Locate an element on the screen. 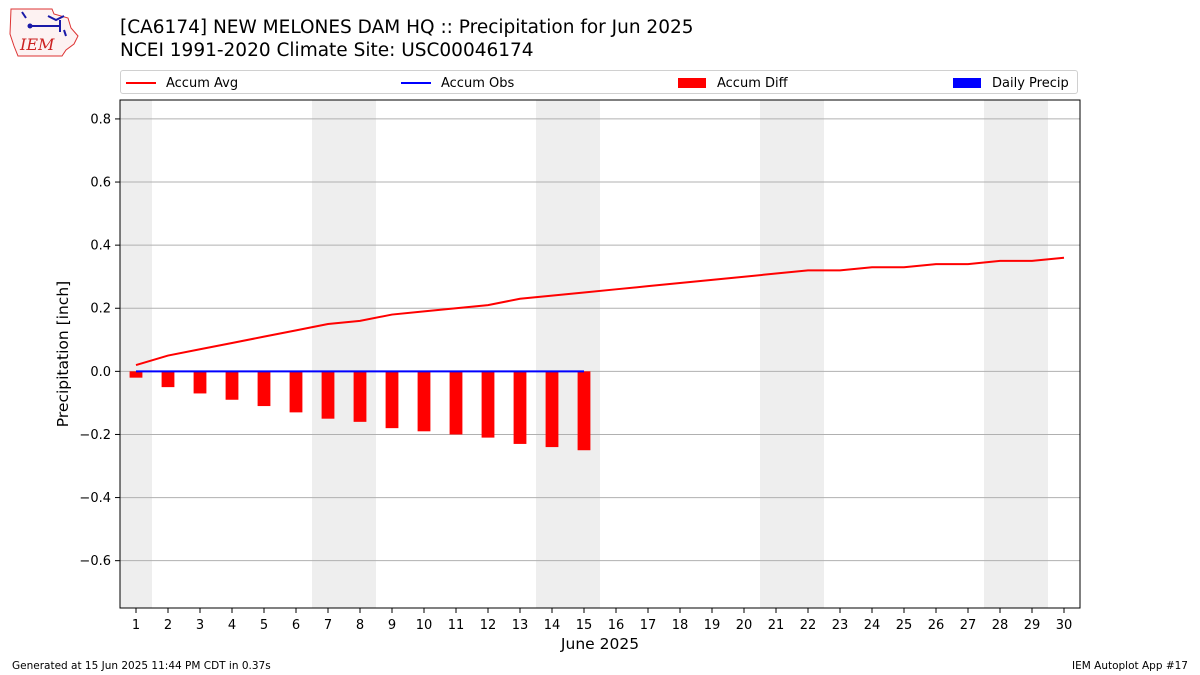 The width and height of the screenshot is (1200, 675). x-tick-label: 25 is located at coordinates (904, 625).